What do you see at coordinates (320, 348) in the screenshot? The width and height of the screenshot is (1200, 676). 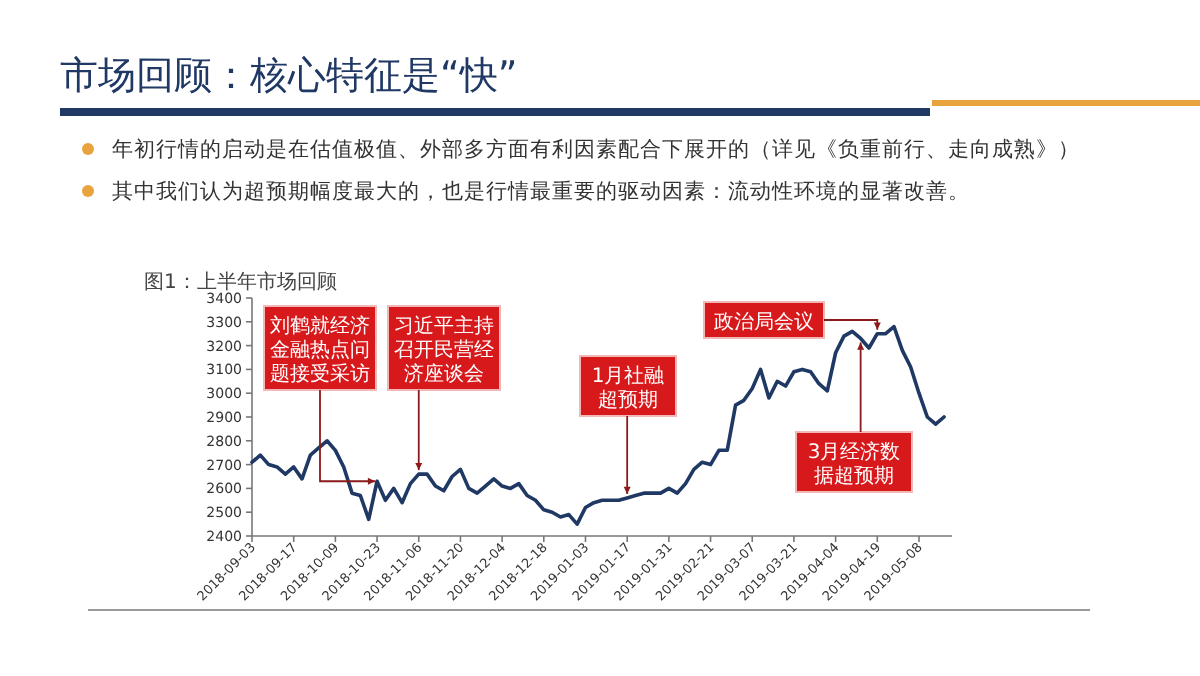 I see `annotation: 刘鹤就经济金融热点问题接受采访` at bounding box center [320, 348].